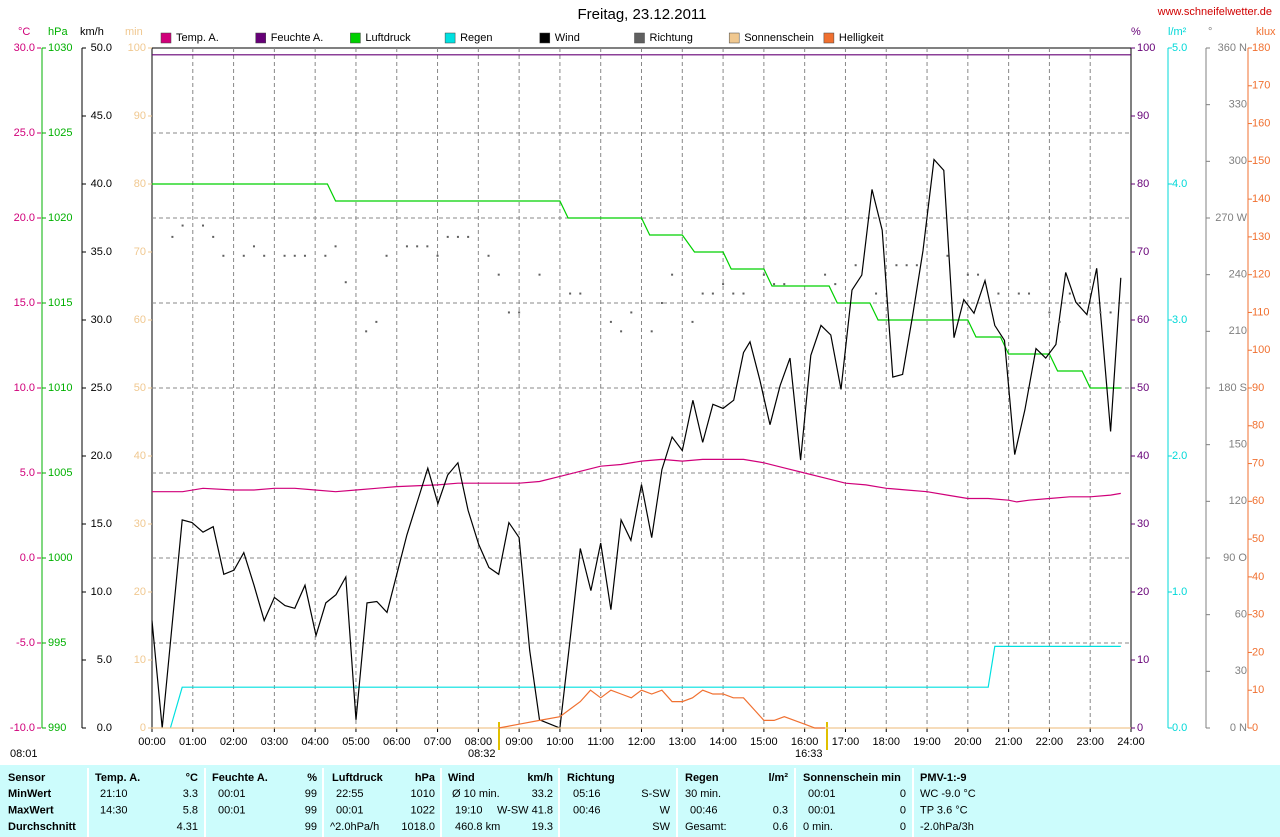 This screenshot has width=1280, height=837. What do you see at coordinates (525, 810) in the screenshot?
I see `table-cell: W-SW 41.8` at bounding box center [525, 810].